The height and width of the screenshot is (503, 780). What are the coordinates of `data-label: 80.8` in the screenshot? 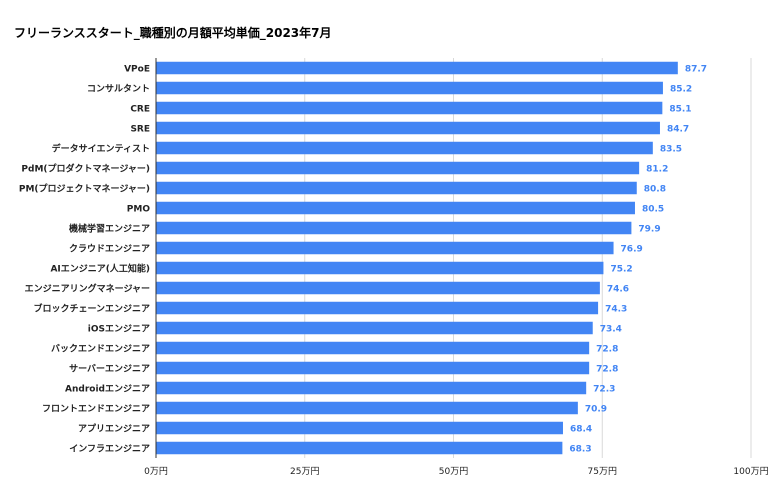 It's located at (655, 190).